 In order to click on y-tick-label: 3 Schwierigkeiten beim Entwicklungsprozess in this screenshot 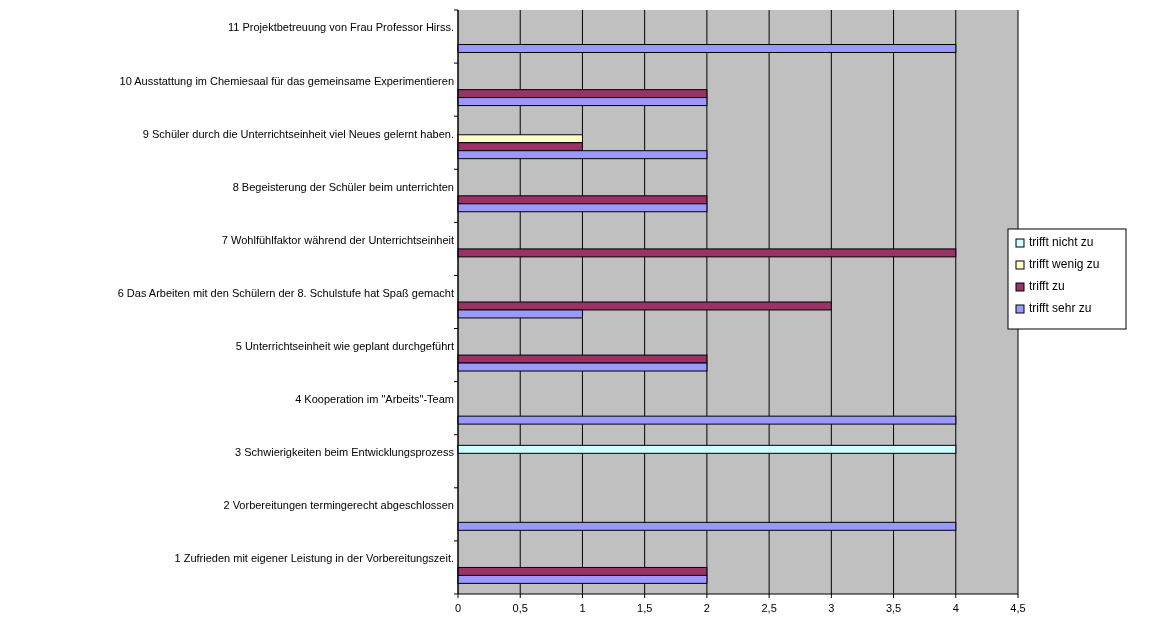, I will do `click(345, 452)`.